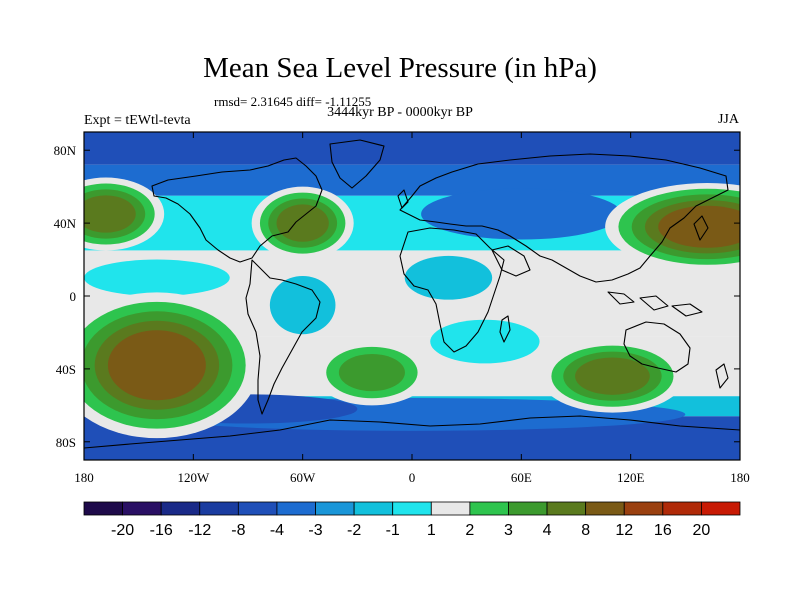 The image size is (800, 600). Describe the element at coordinates (277, 530) in the screenshot. I see `colorbar-label: -4` at that location.